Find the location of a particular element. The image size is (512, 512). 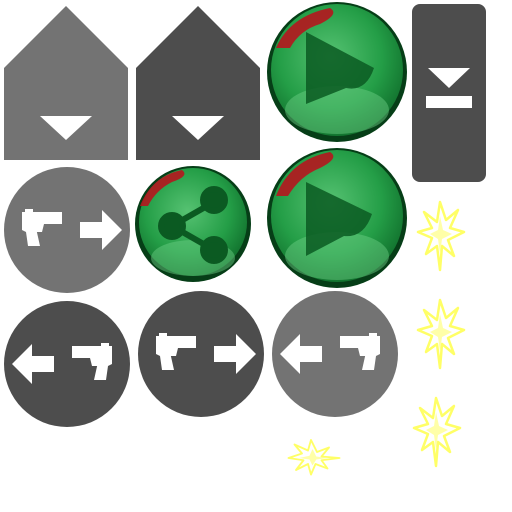

home-down-light-button is located at coordinates (66, 83).